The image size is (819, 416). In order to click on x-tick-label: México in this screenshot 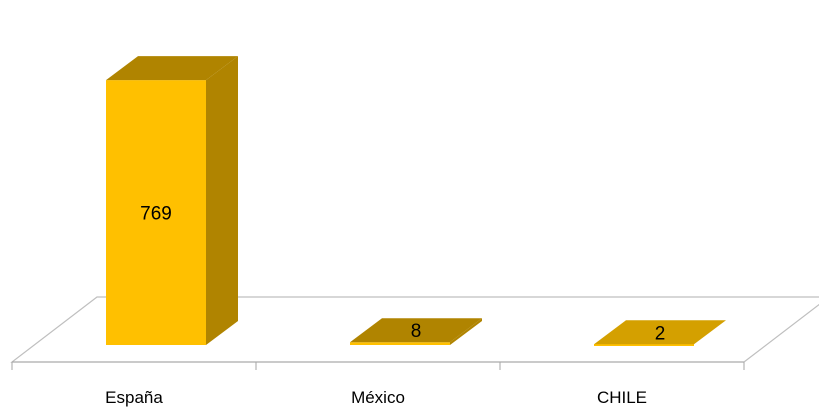, I will do `click(378, 397)`.